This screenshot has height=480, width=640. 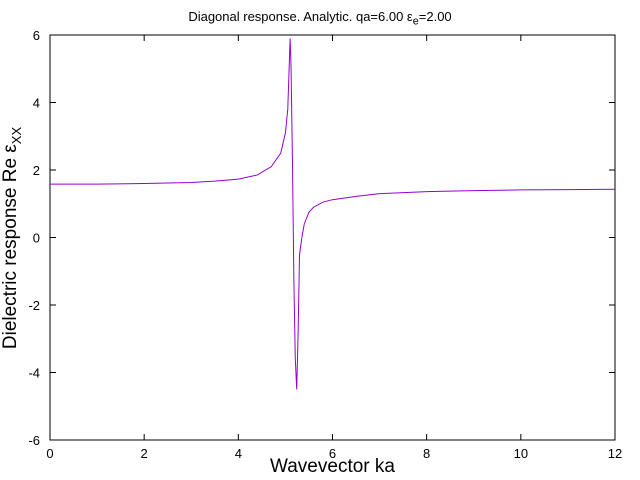 I want to click on y-axis-label: Dielectric response Re εXX, so click(x=12, y=238).